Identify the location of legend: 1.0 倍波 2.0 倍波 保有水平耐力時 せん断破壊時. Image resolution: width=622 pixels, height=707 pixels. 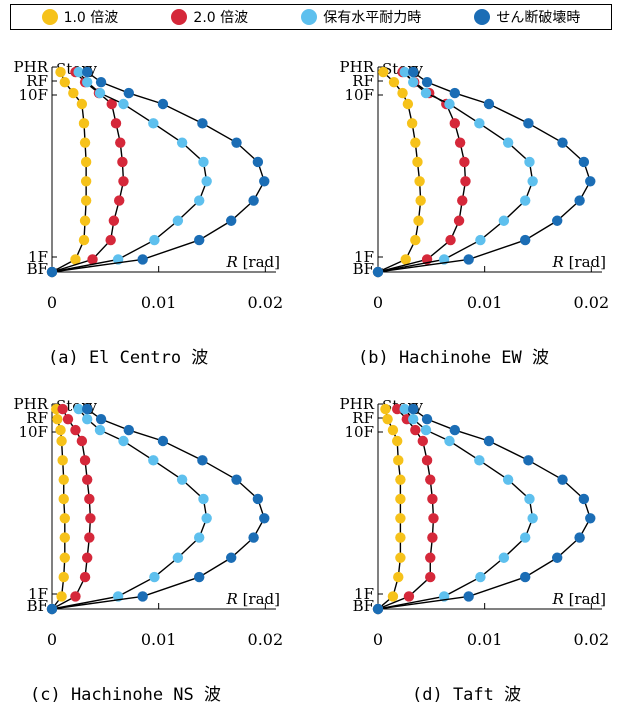
(311, 17).